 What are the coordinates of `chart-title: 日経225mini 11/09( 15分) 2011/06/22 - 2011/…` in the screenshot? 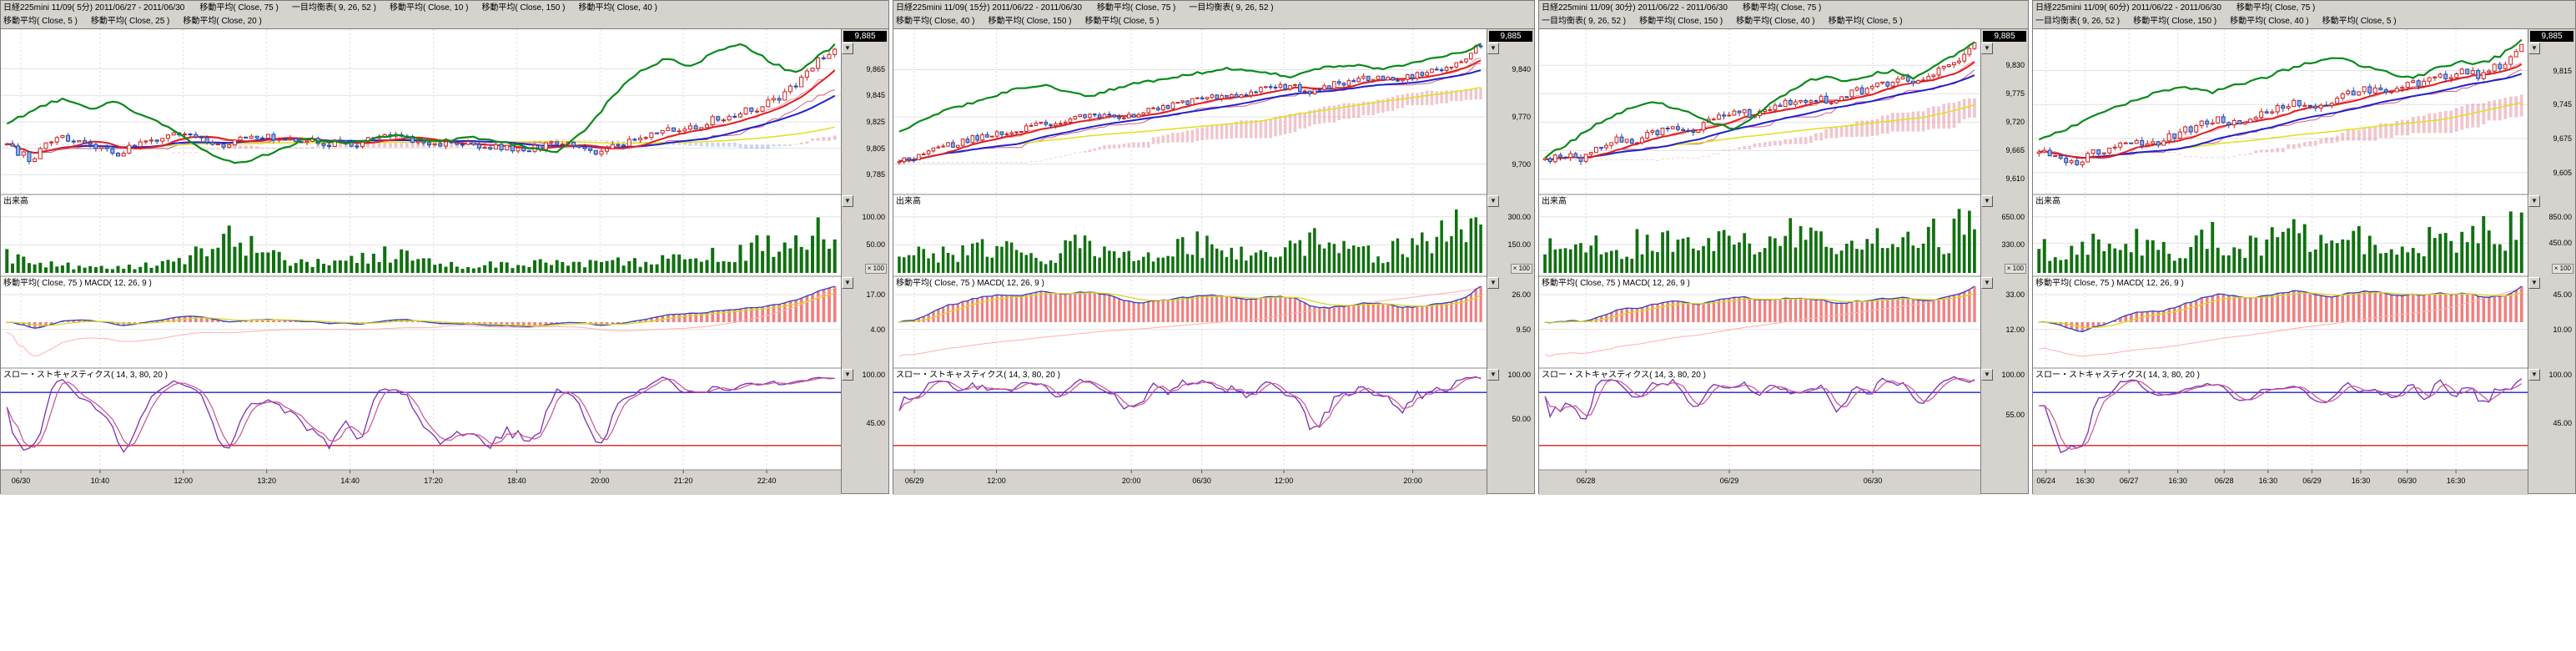 It's located at (989, 8).